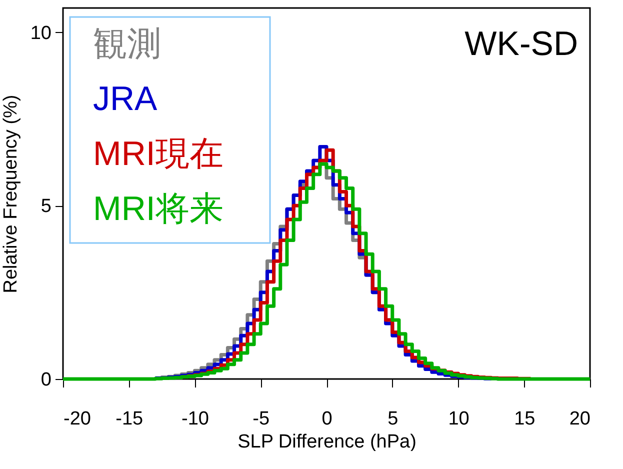 The width and height of the screenshot is (623, 469). Describe the element at coordinates (525, 419) in the screenshot. I see `x-tick-label: 15` at that location.